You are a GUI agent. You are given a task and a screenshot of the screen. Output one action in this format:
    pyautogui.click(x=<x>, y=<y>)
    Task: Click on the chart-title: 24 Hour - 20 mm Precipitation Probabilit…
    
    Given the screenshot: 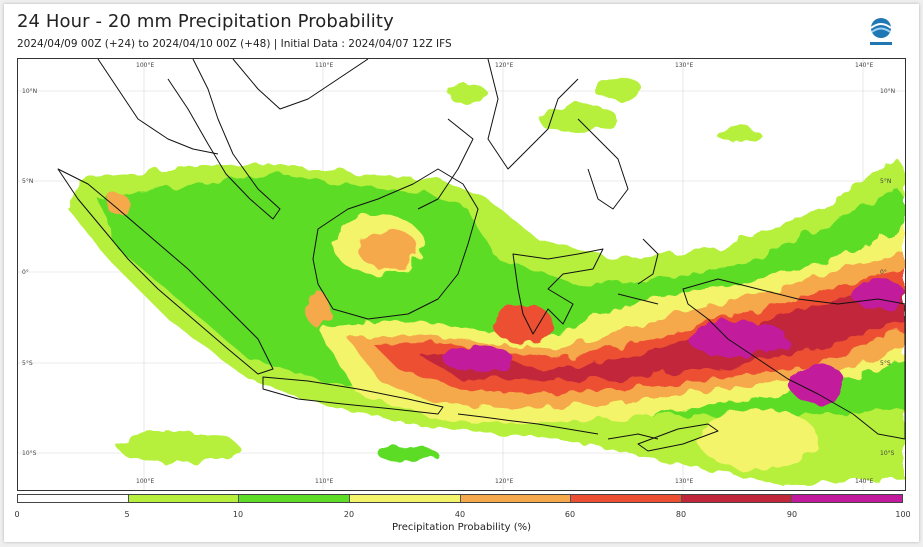 What is the action you would take?
    pyautogui.click(x=205, y=21)
    